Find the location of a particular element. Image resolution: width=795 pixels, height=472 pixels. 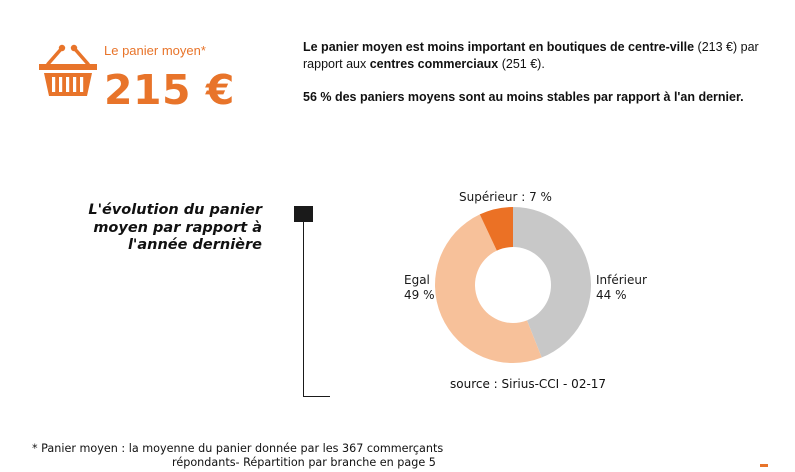

summary-text-1: (213 €) par rapport aux is located at coordinates (531, 55).